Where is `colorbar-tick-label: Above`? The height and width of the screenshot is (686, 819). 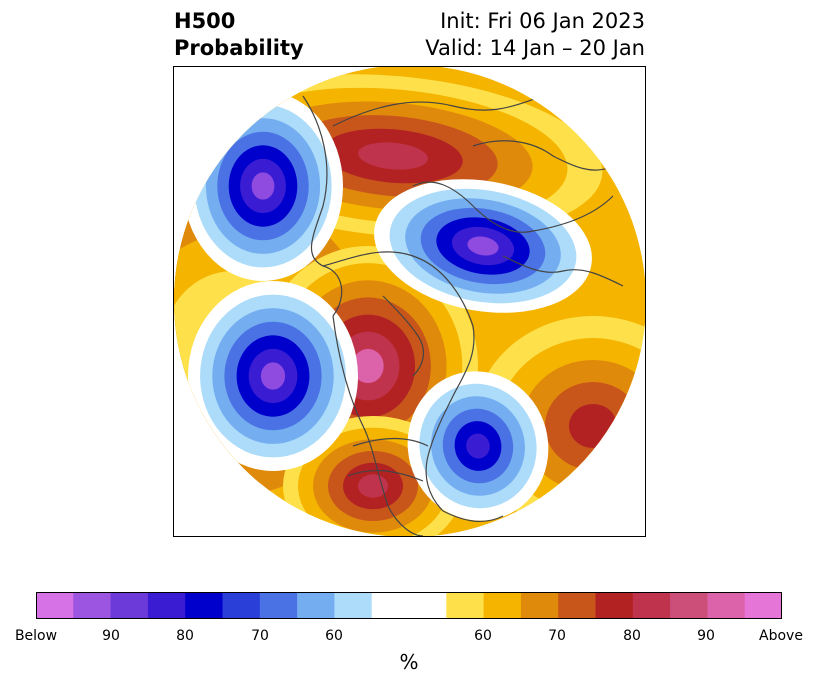 colorbar-tick-label: Above is located at coordinates (781, 636).